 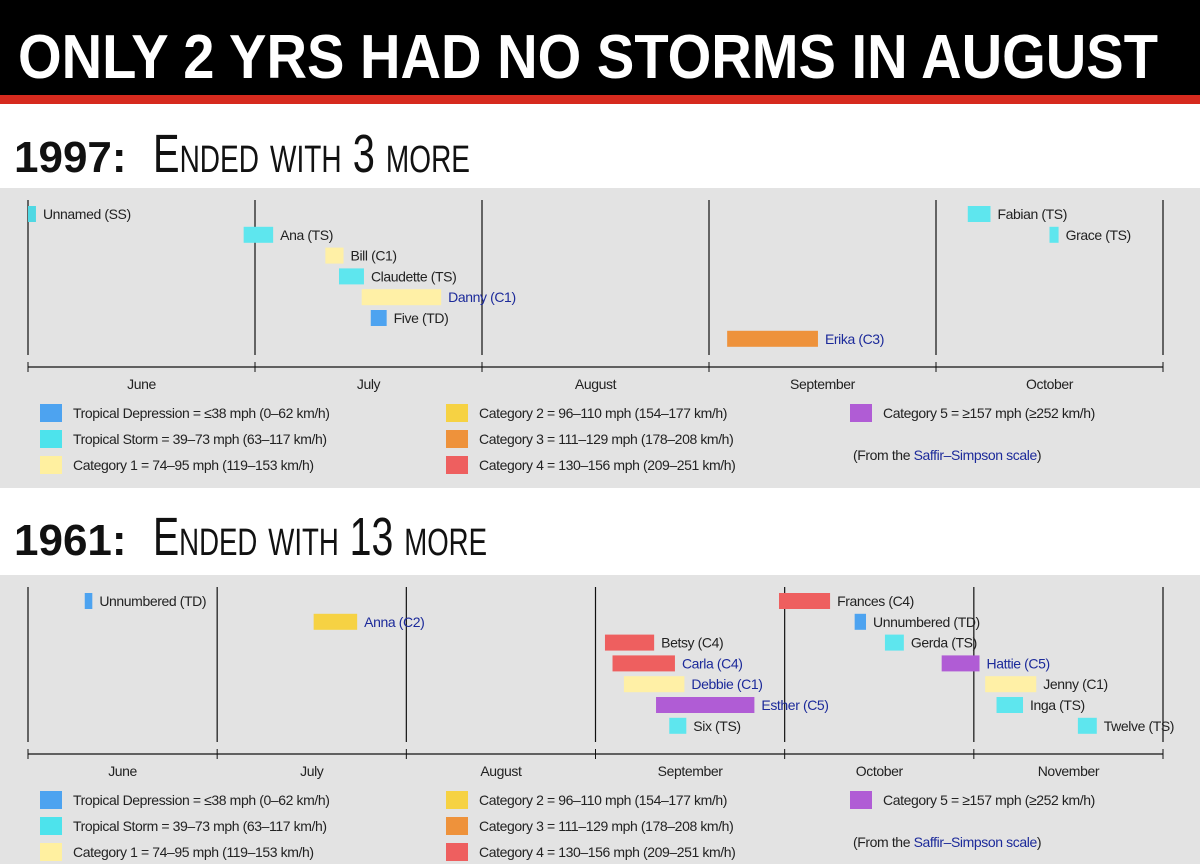 What do you see at coordinates (726, 684) in the screenshot?
I see `storm-label: Debbie (C1)` at bounding box center [726, 684].